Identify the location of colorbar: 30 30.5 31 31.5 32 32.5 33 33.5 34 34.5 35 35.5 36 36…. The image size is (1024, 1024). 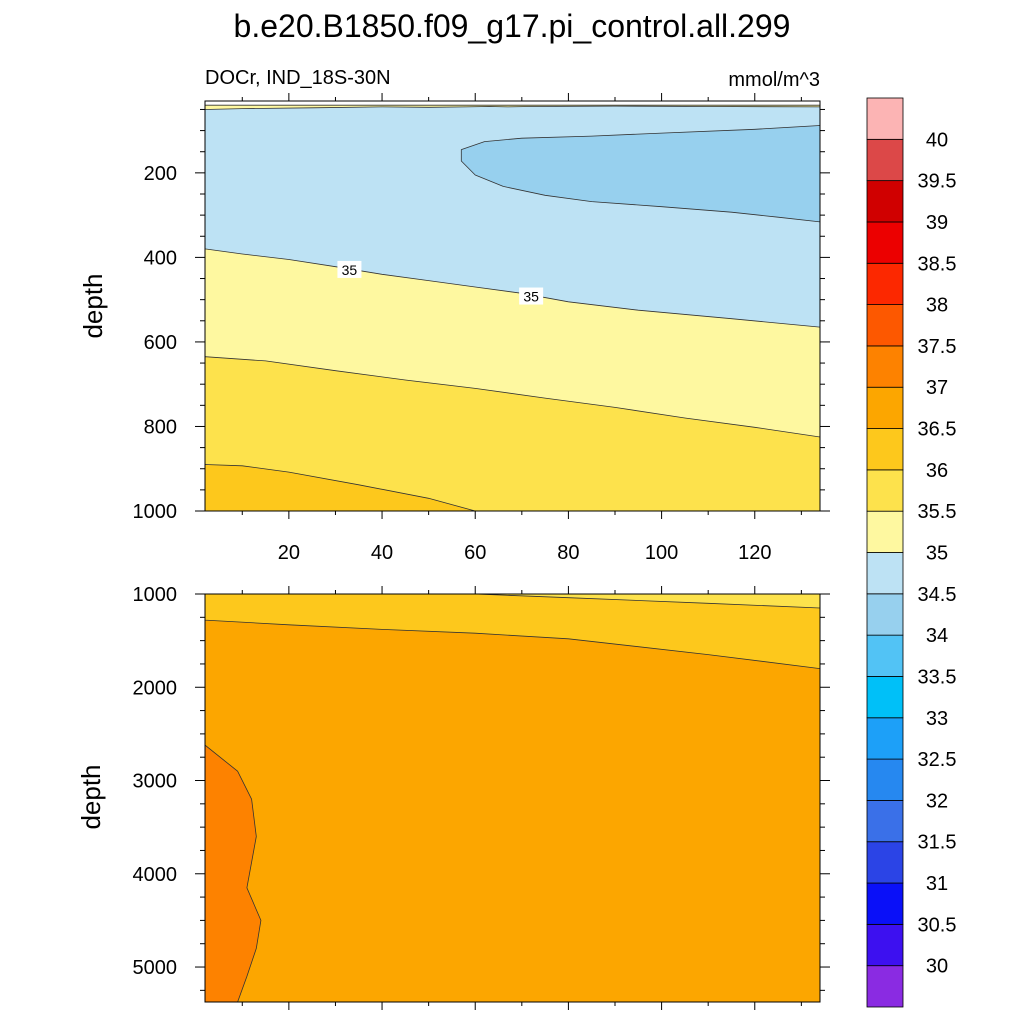
(911, 552).